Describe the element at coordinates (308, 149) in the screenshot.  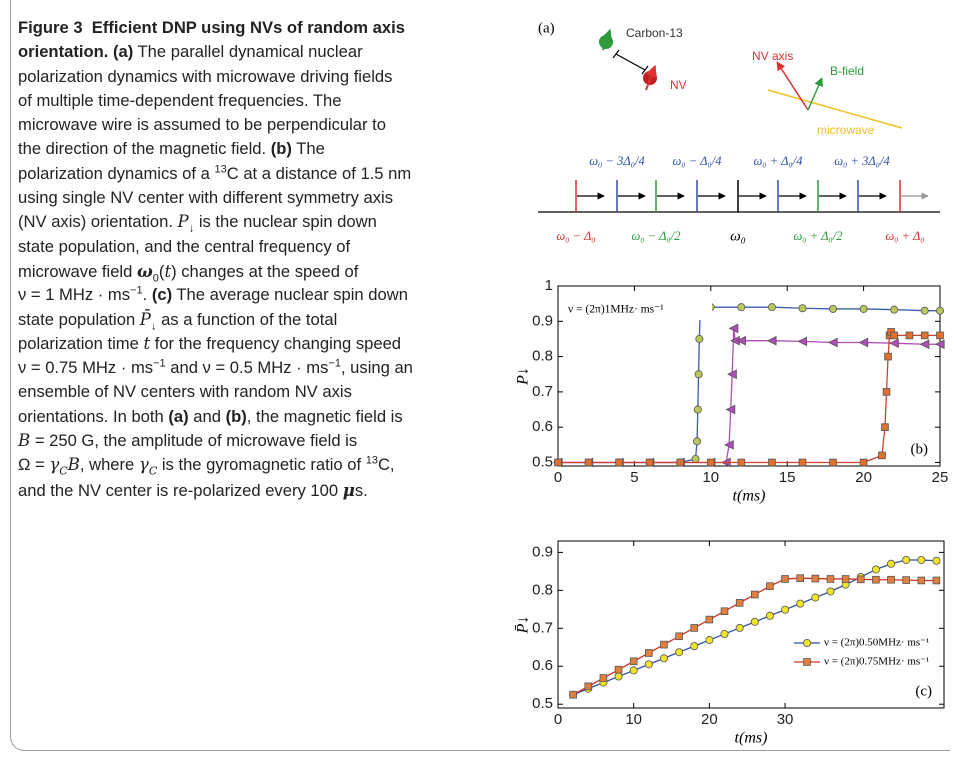
I see `text: The` at that location.